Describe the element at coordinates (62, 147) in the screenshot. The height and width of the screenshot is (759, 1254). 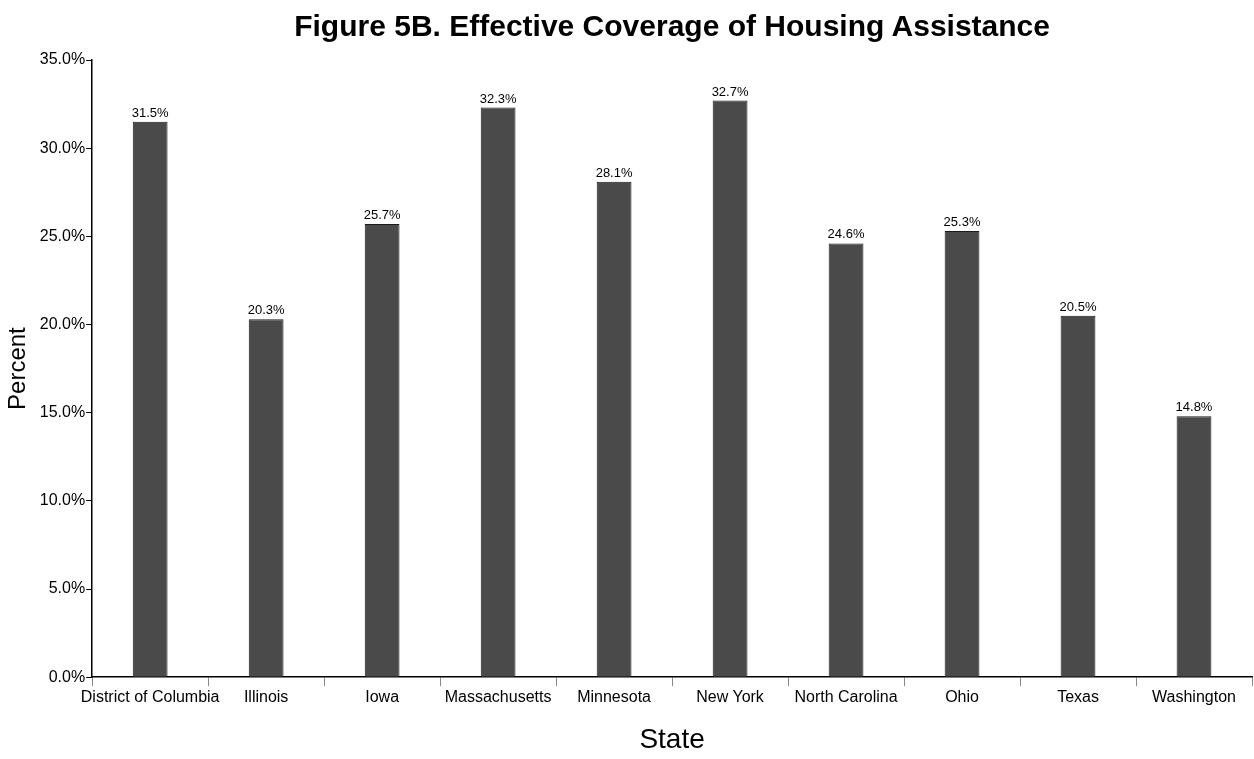
I see `y-tick-label: 30.0%` at that location.